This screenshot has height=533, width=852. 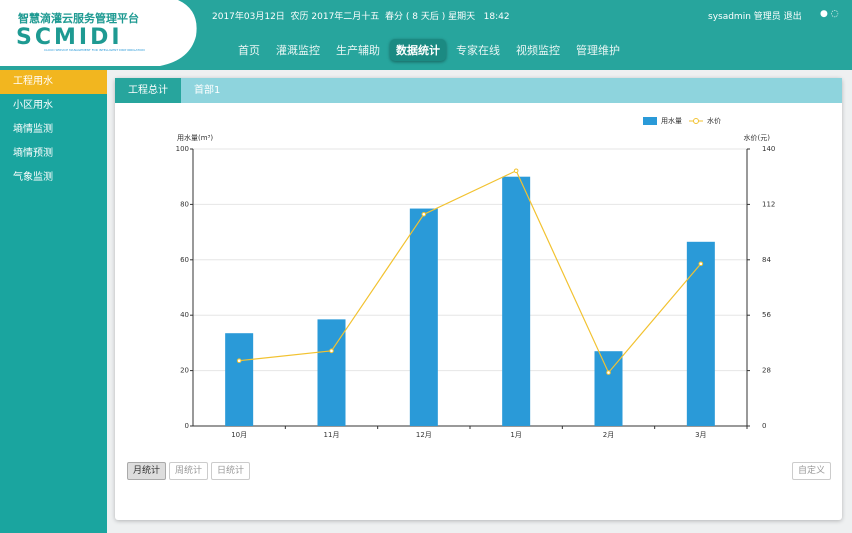 I want to click on tabs: 工程总计 首部1, so click(x=478, y=90).